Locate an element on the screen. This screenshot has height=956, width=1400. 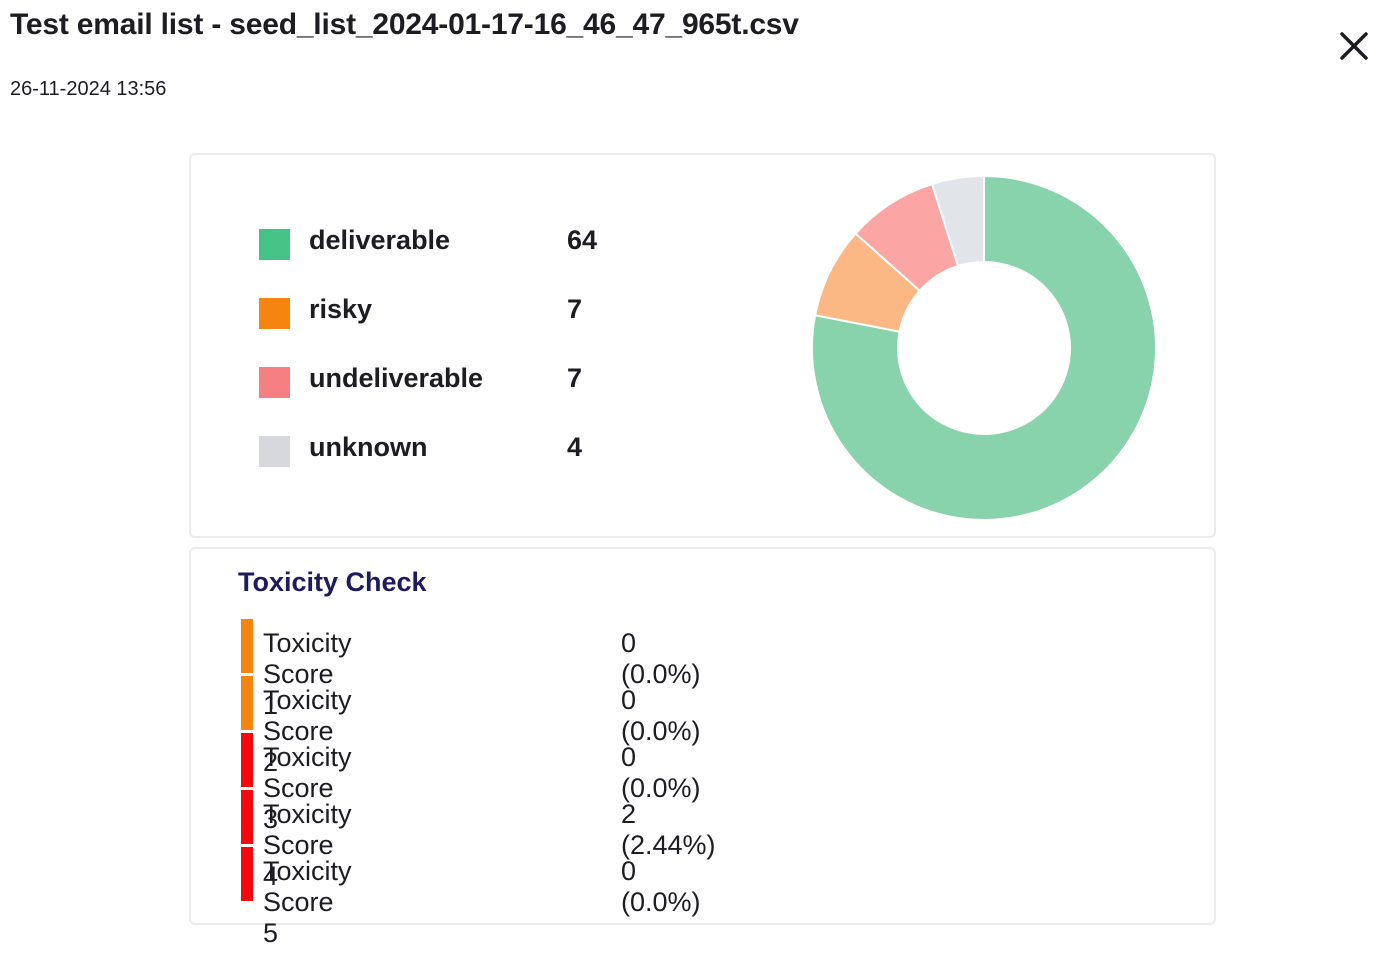
close-button is located at coordinates (1354, 46).